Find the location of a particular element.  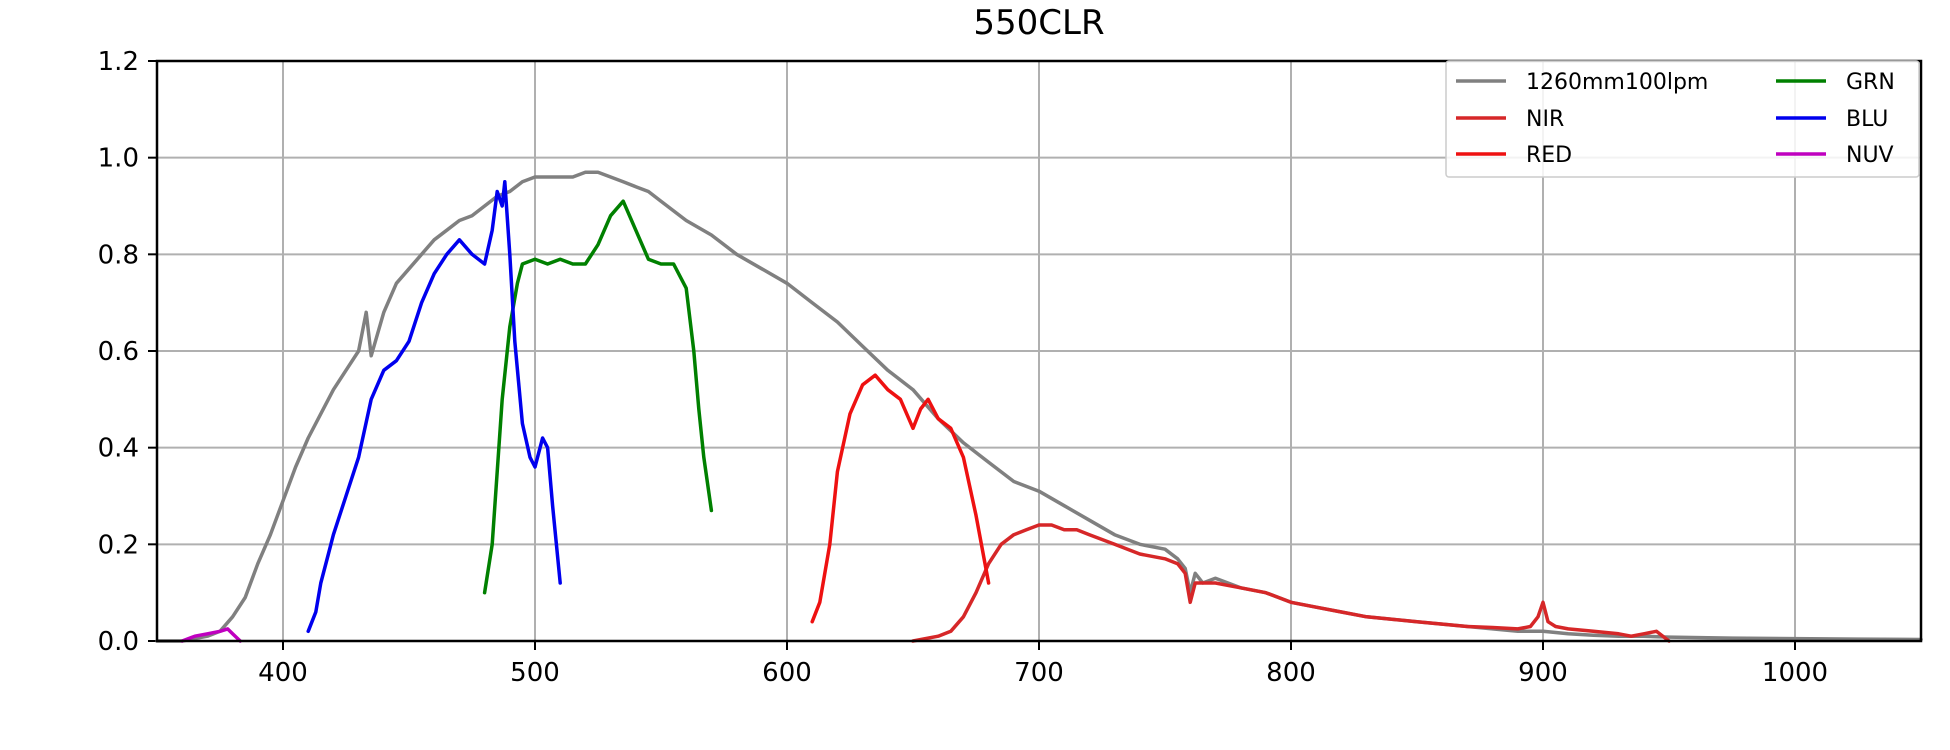

legend-item-red: RED is located at coordinates (1514, 155).